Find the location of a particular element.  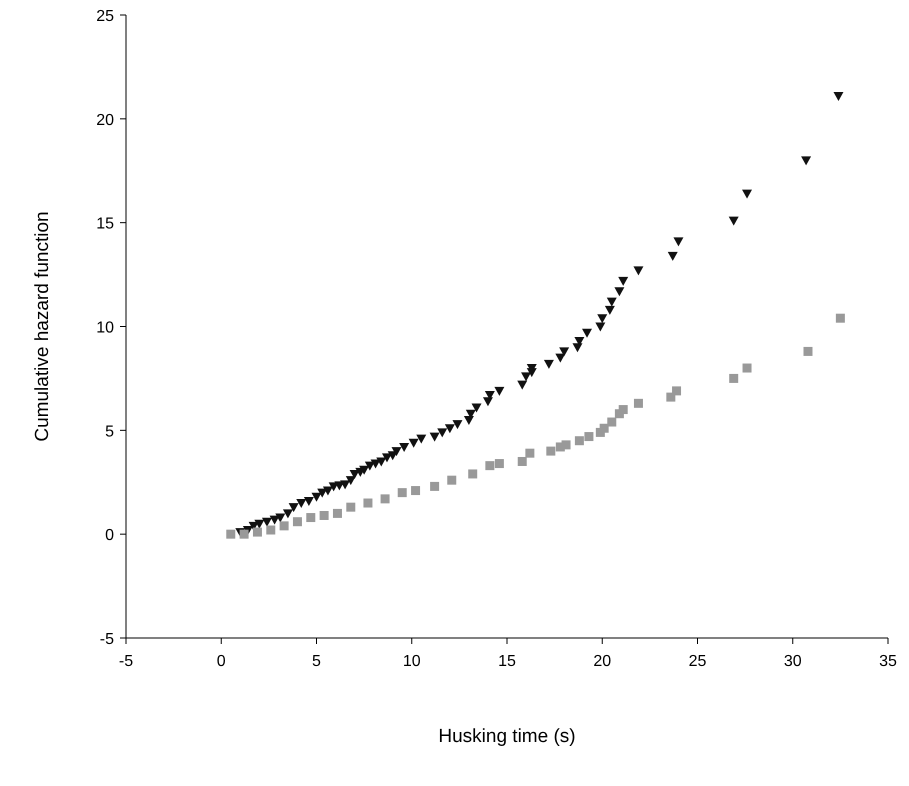

y-tick-label: 20 is located at coordinates (105, 120).